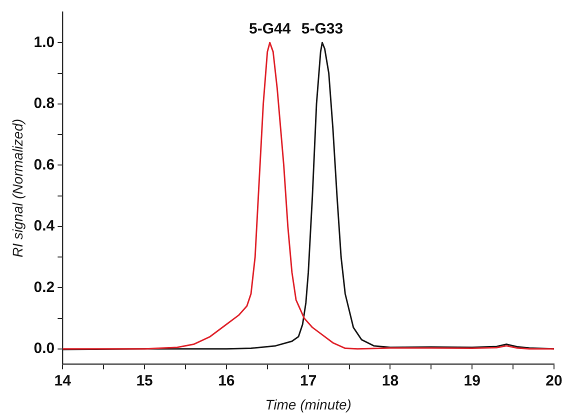 This screenshot has height=418, width=570. What do you see at coordinates (554, 381) in the screenshot?
I see `x-tick-label: 20` at bounding box center [554, 381].